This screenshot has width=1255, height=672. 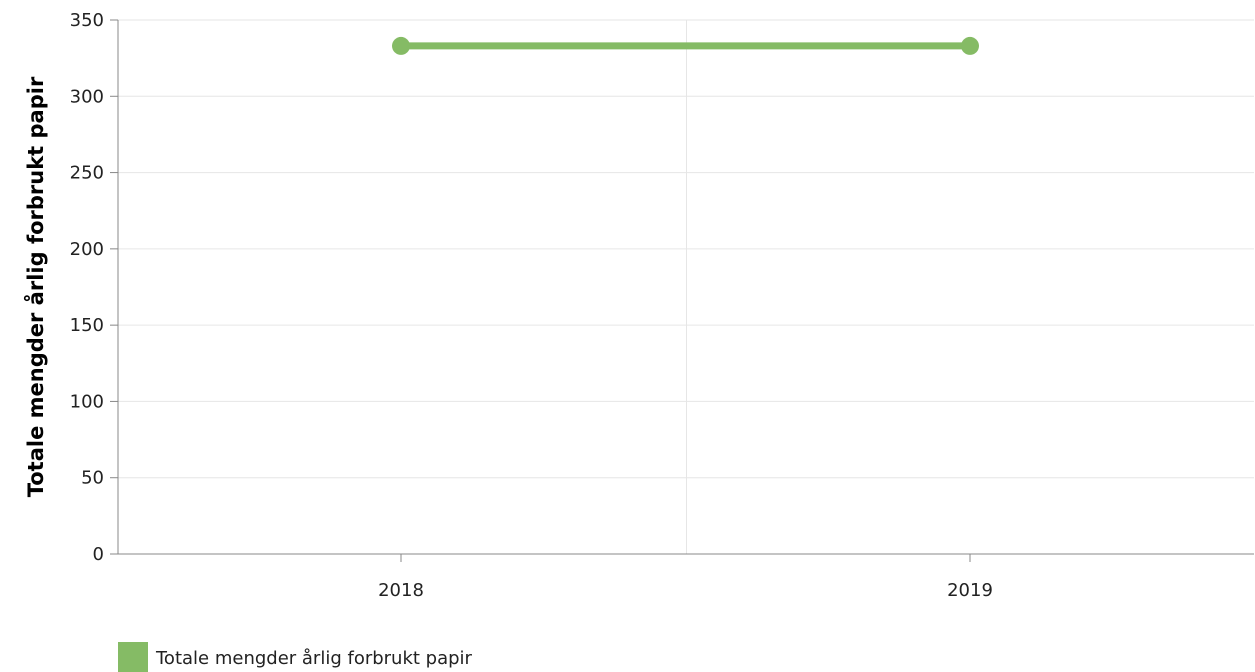 I want to click on y-tick-label: 150, so click(x=87, y=325).